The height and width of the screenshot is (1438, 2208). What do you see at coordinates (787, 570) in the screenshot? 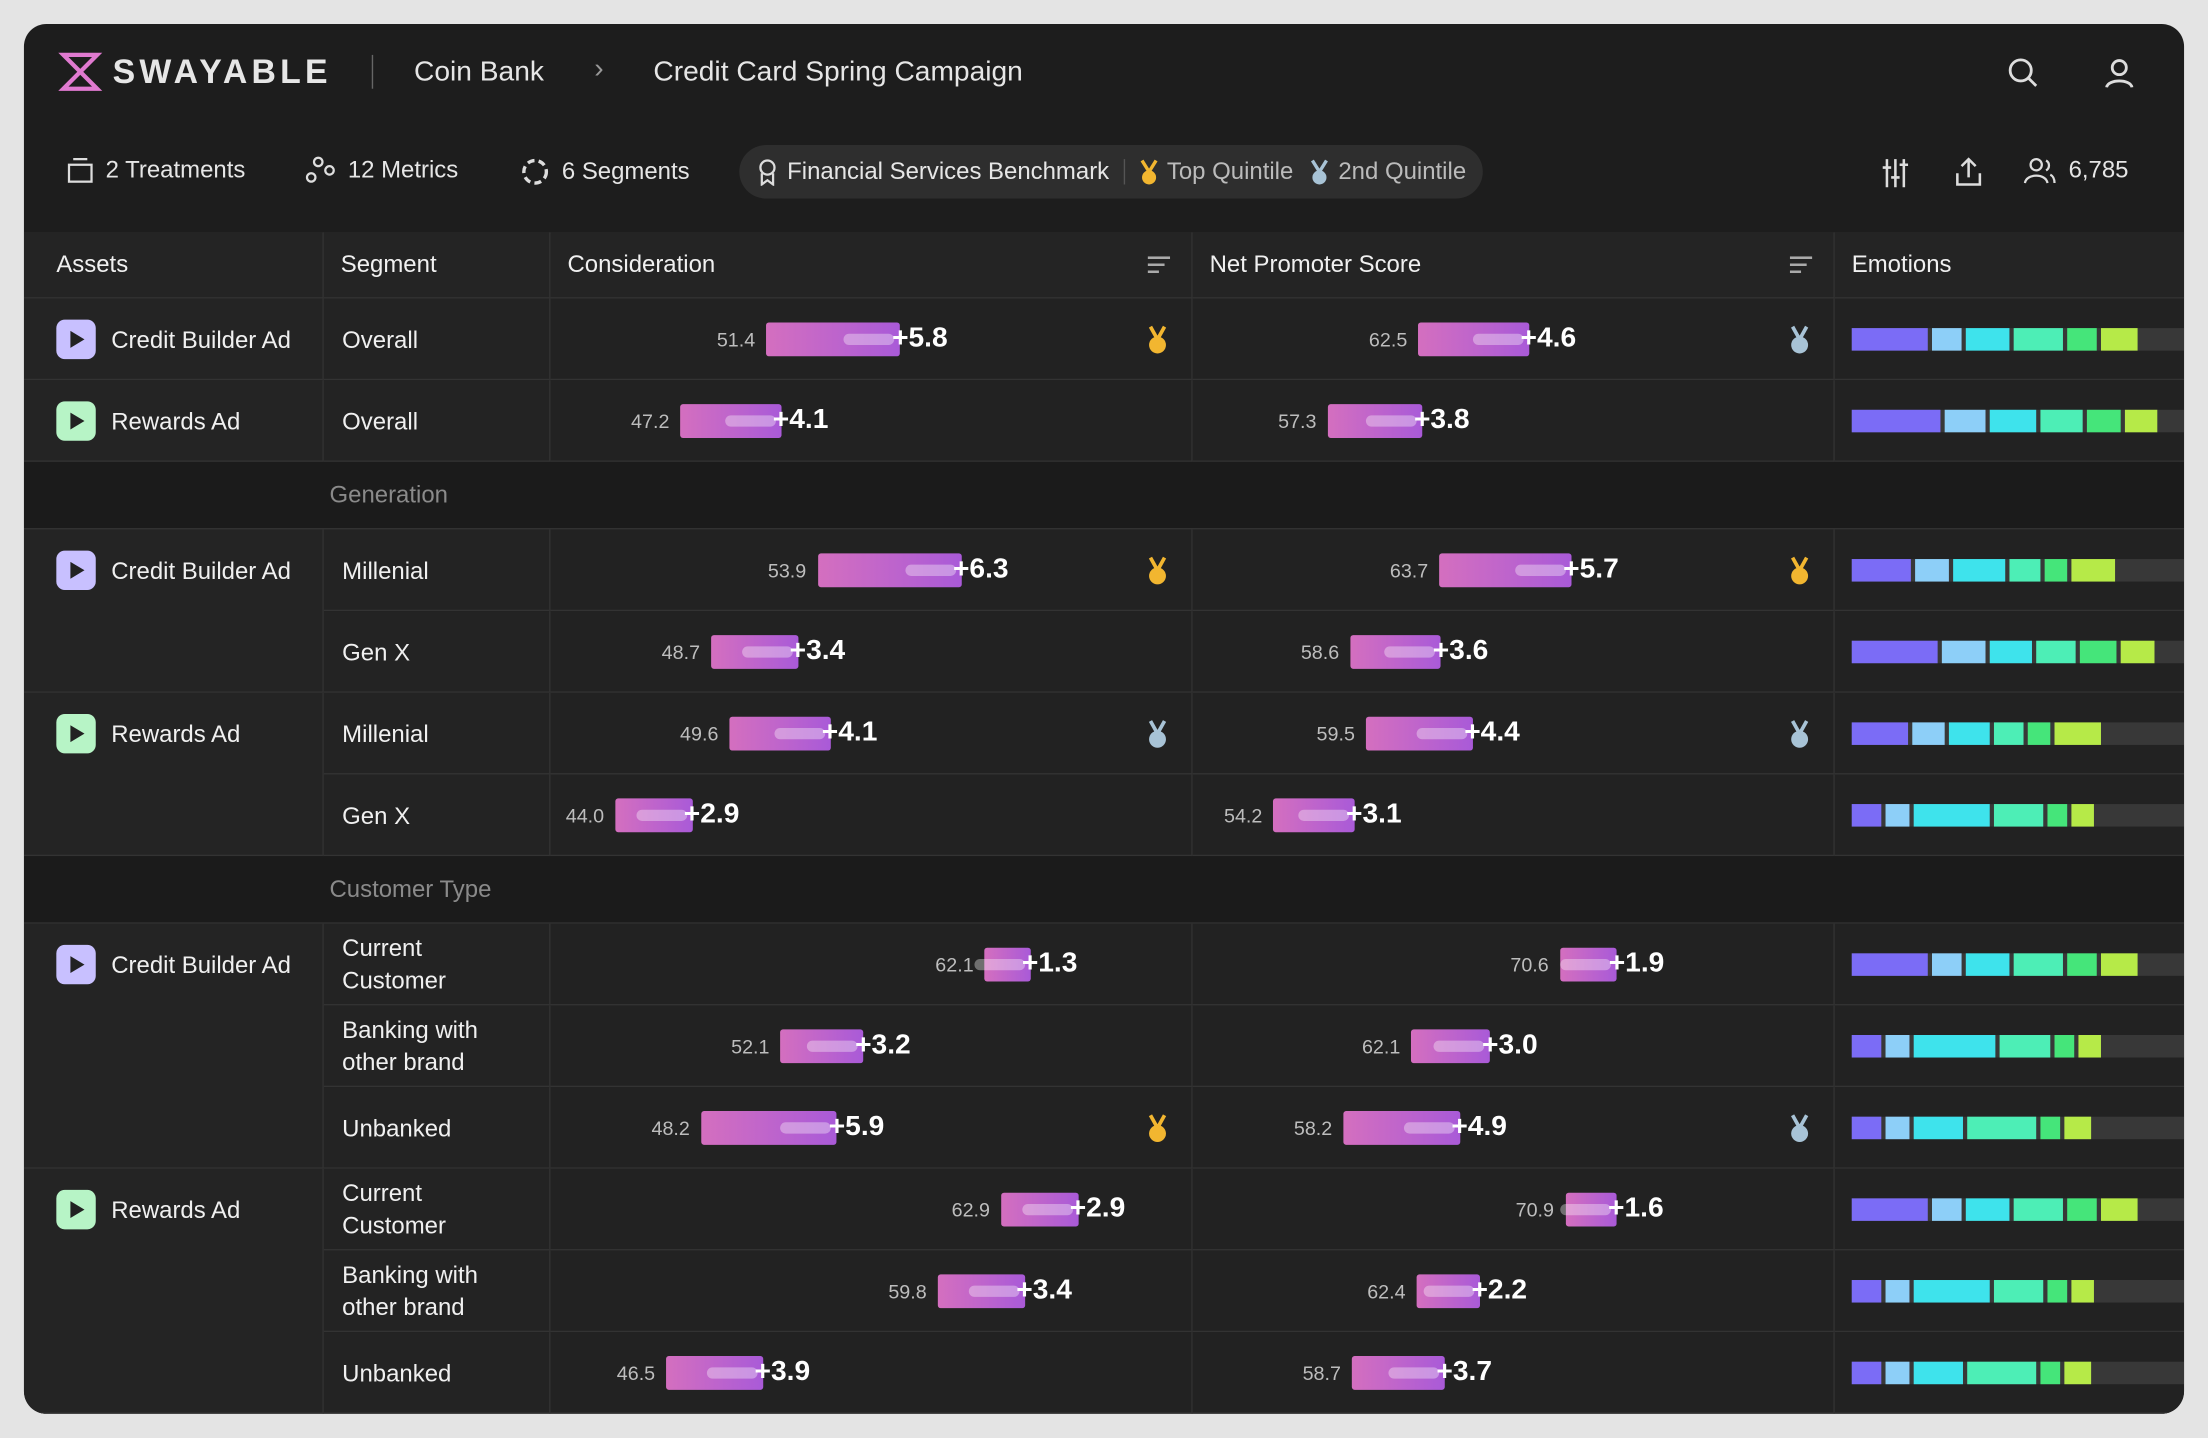
I see `base-value: 53.9` at bounding box center [787, 570].